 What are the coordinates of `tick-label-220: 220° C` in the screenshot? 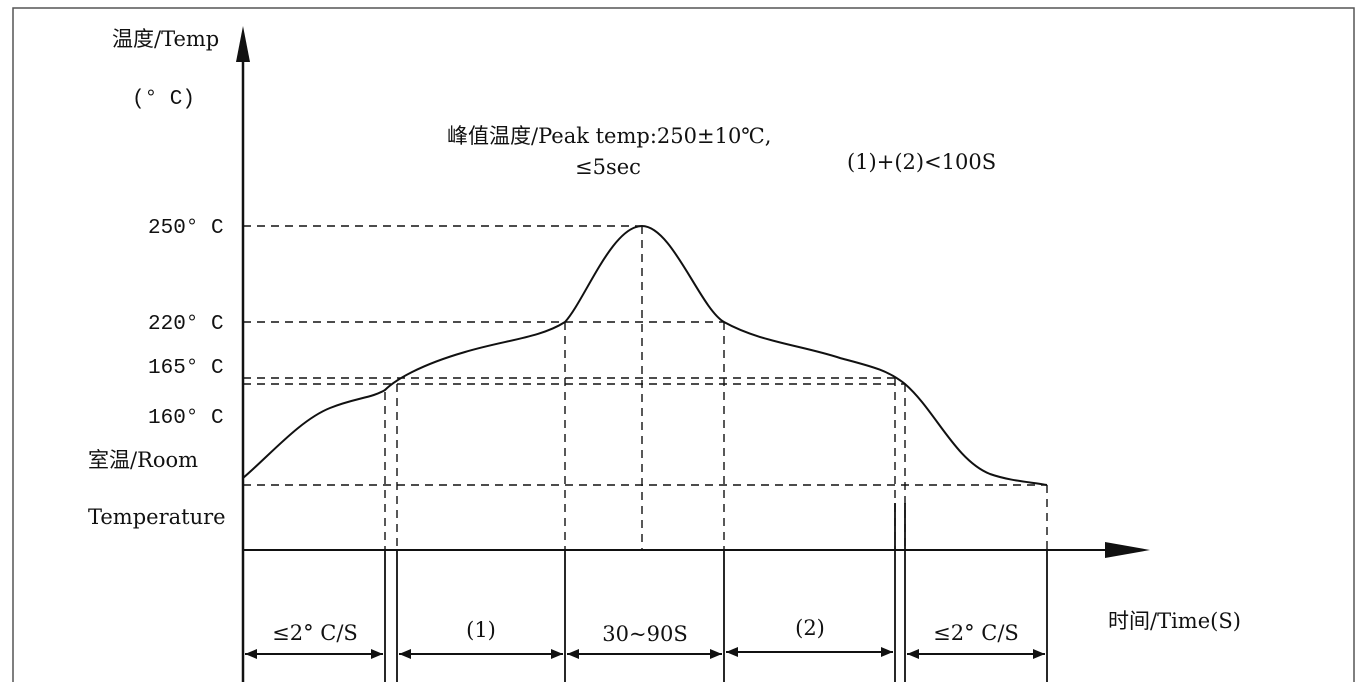 It's located at (186, 324).